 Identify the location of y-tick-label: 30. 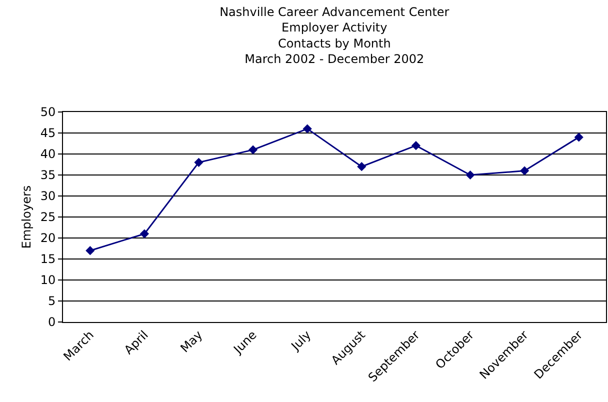
(48, 196).